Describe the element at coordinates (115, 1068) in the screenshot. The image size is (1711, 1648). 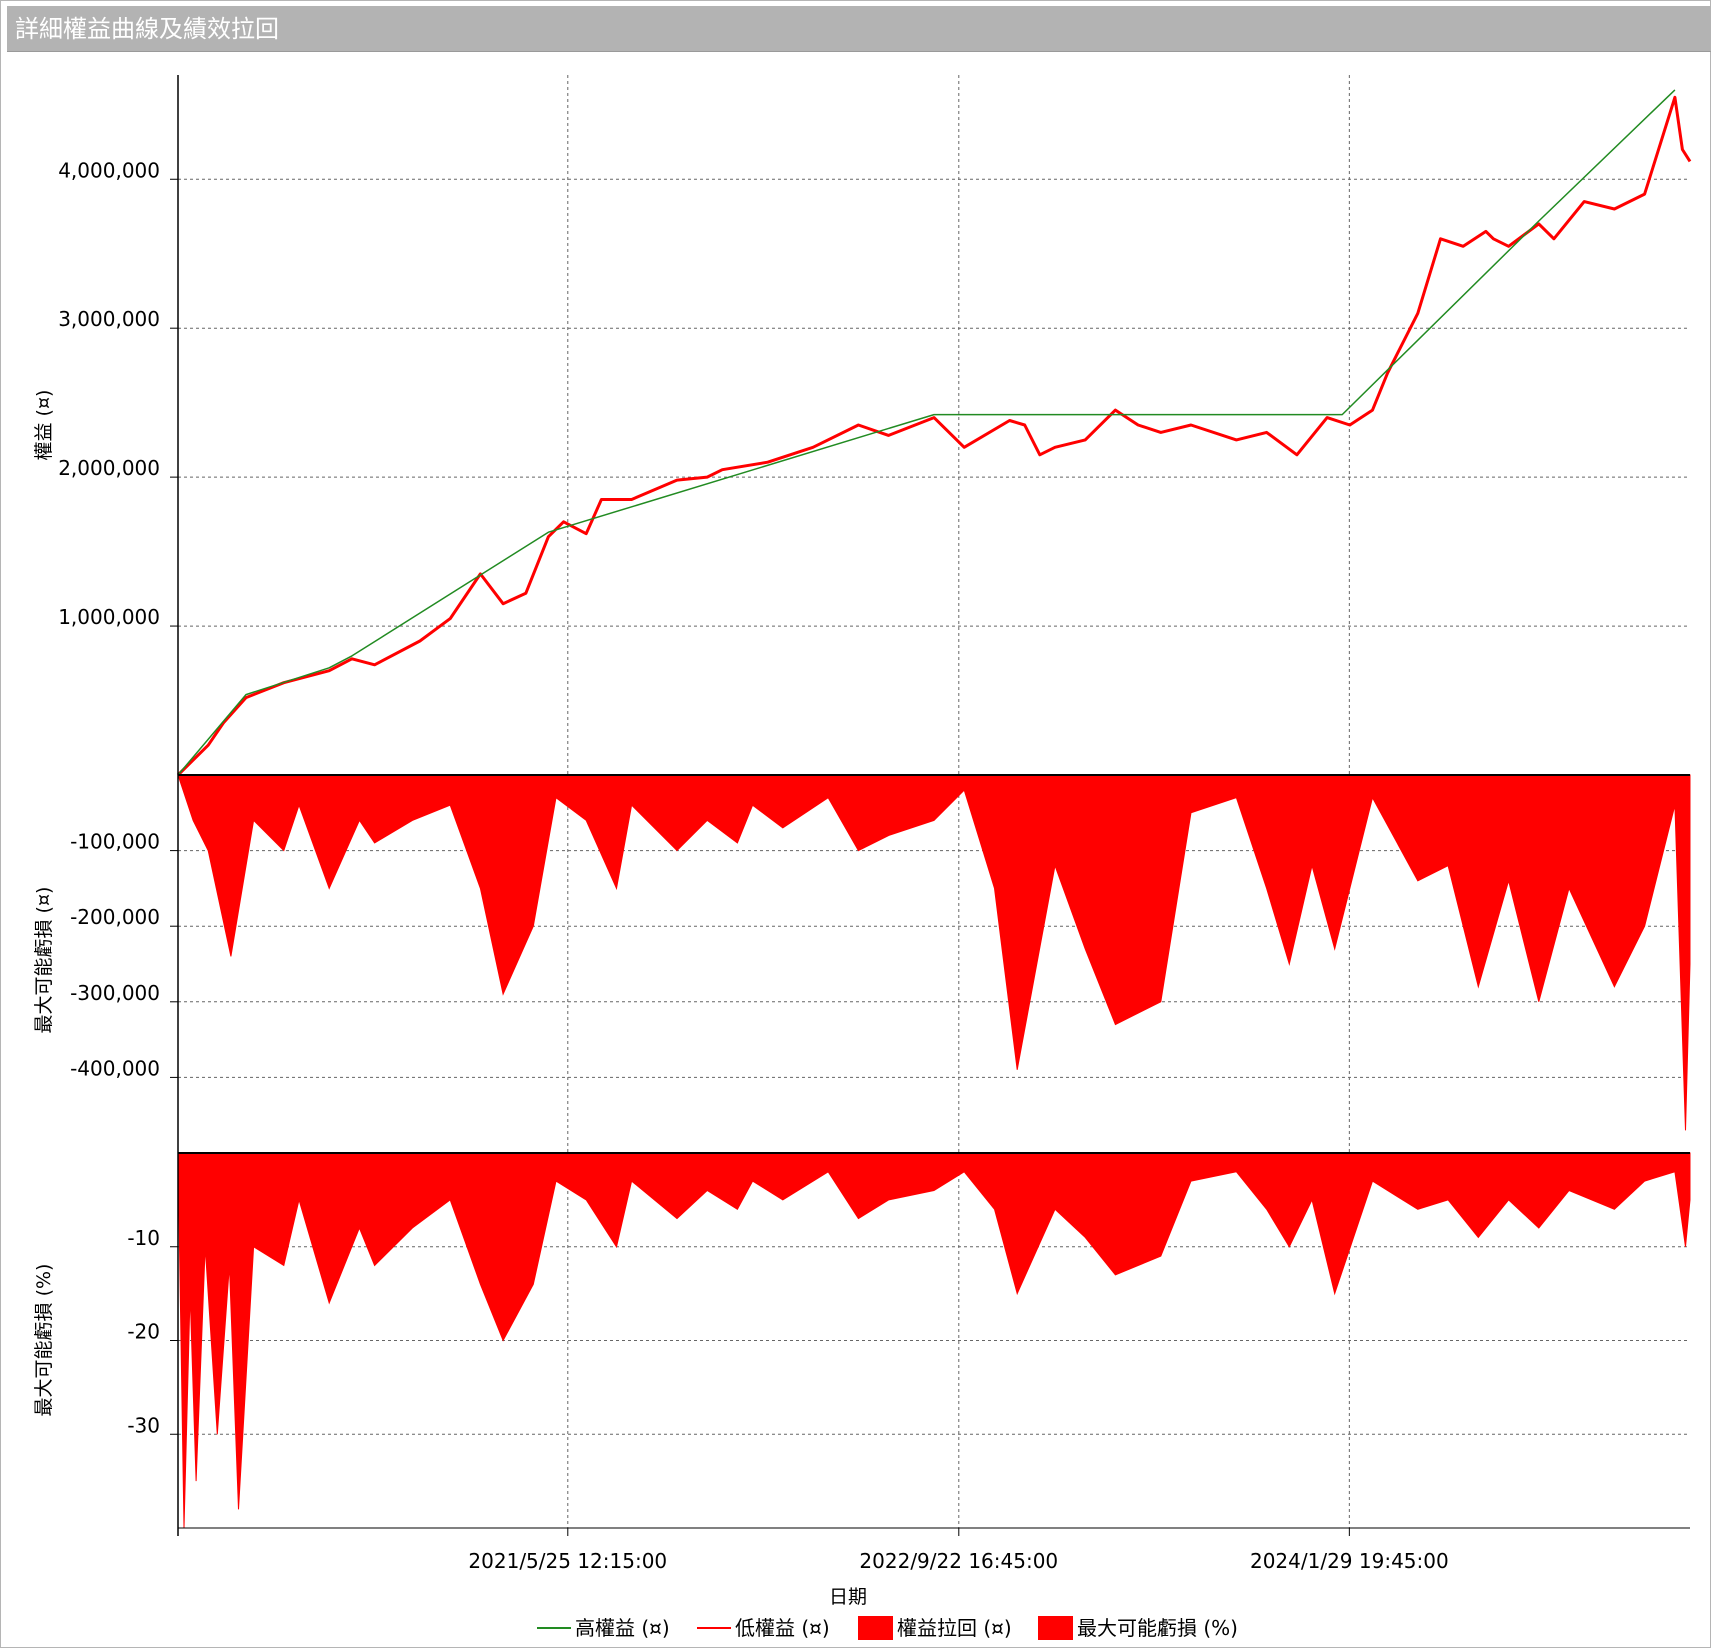
I see `y-tick-label: -400,000` at that location.